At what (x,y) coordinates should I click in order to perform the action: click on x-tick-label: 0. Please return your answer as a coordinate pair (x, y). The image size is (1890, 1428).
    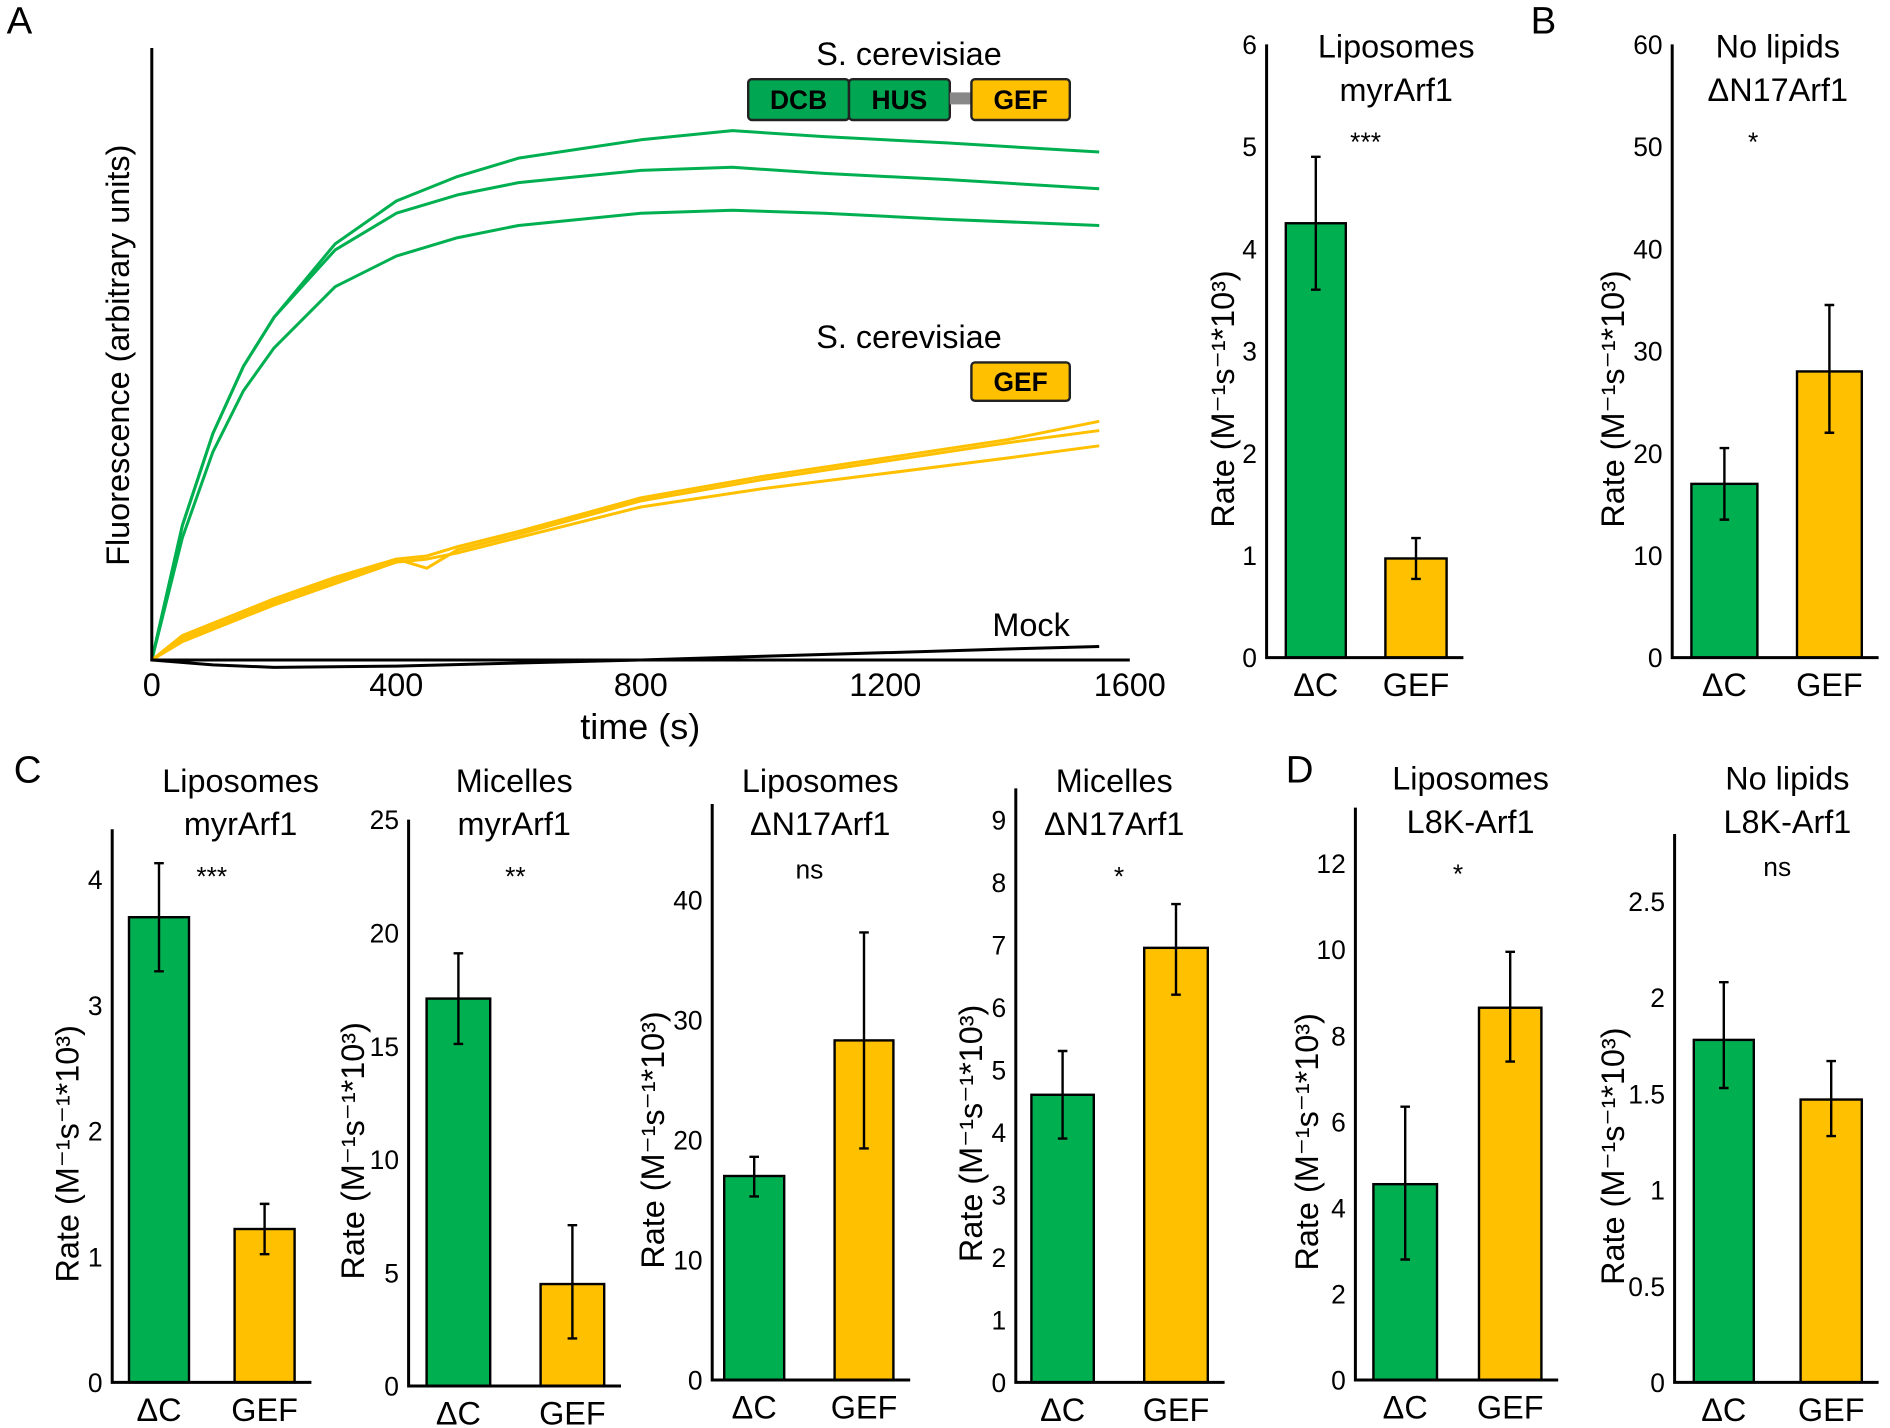
    Looking at the image, I should click on (152, 685).